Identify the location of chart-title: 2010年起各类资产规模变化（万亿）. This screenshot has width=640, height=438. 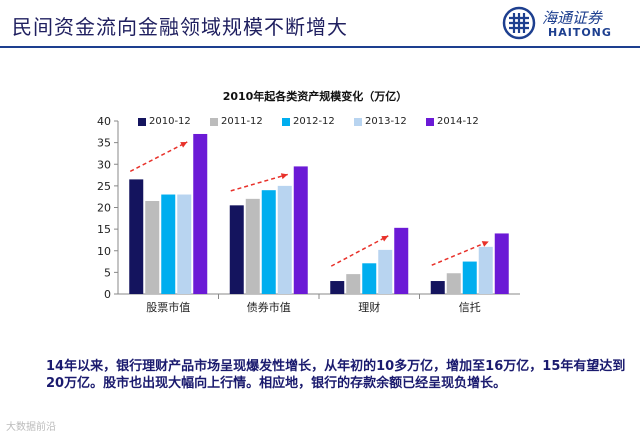
(315, 96).